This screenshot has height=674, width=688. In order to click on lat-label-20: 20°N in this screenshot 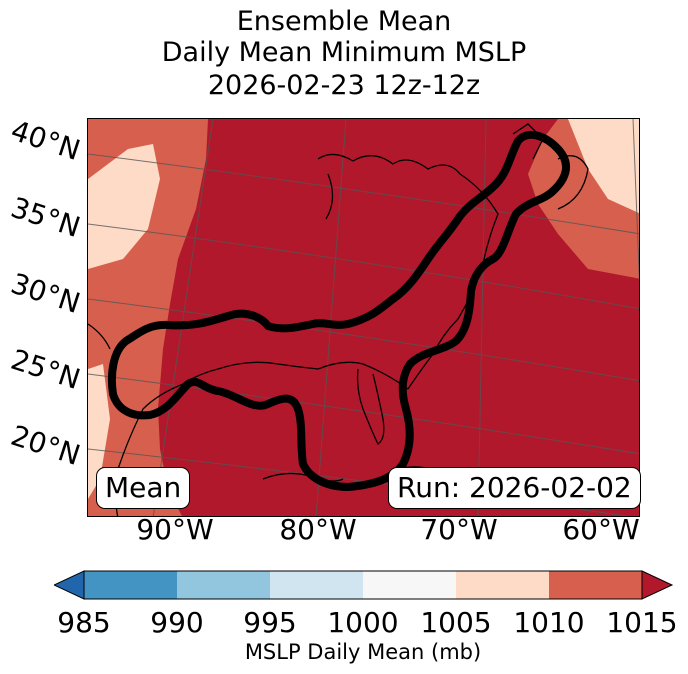, I will do `click(45, 445)`.